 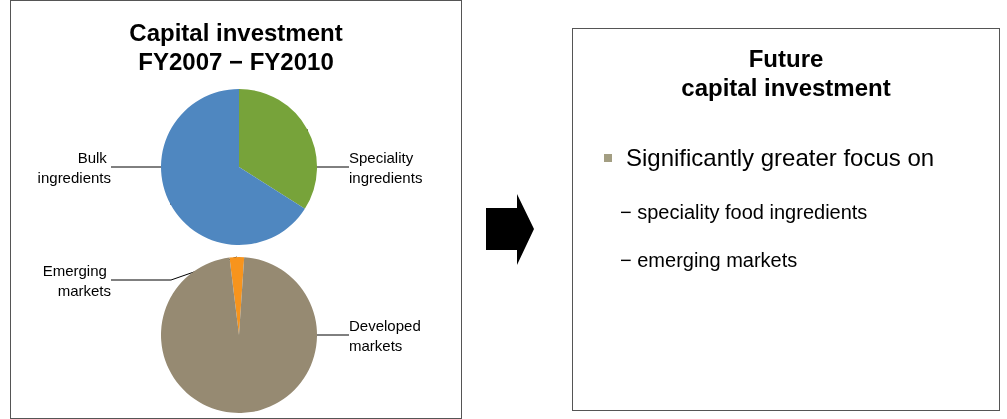 What do you see at coordinates (780, 158) in the screenshot?
I see `text: Significantly greater focus on` at bounding box center [780, 158].